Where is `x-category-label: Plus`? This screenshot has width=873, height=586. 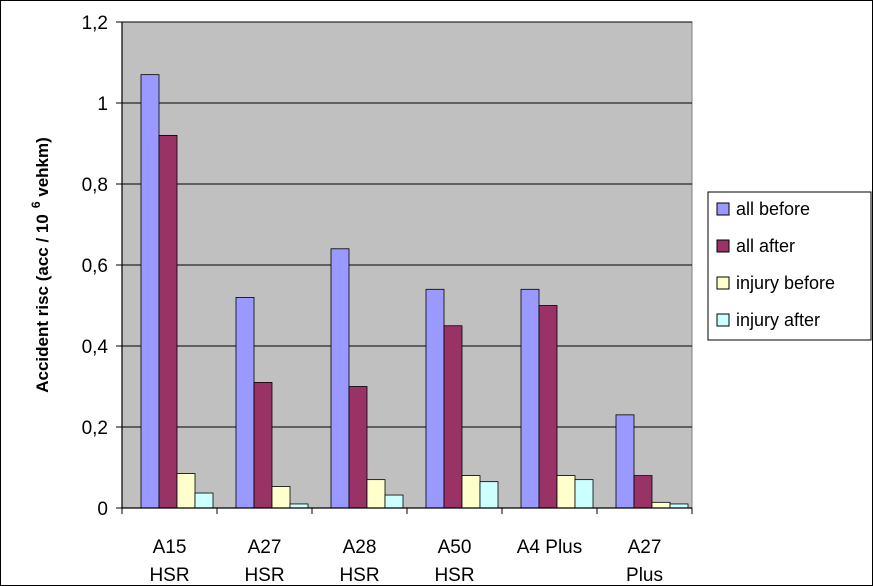
x-category-label: Plus is located at coordinates (644, 575).